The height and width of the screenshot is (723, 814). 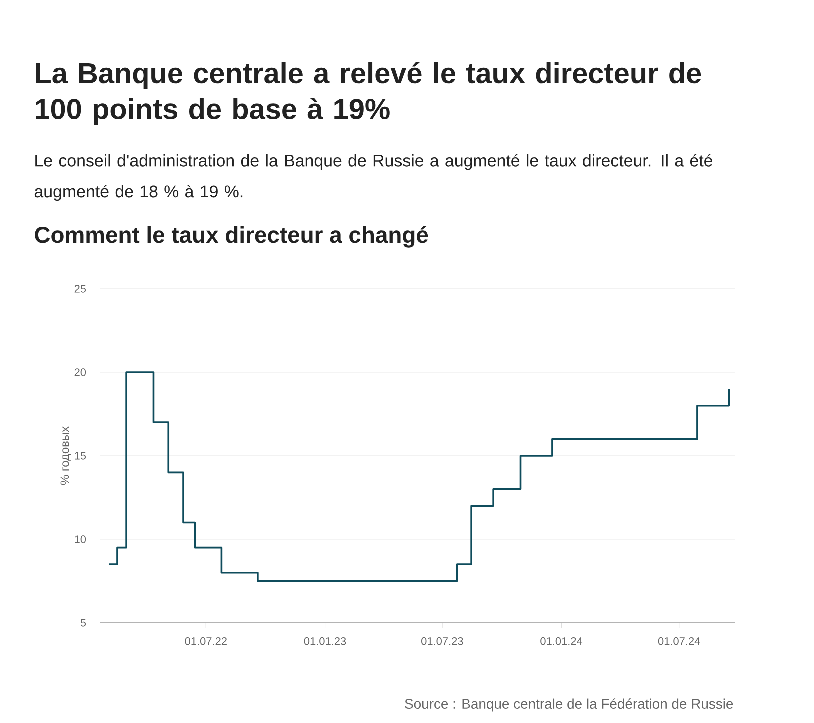 I want to click on y-tick-label: 20, so click(x=80, y=372).